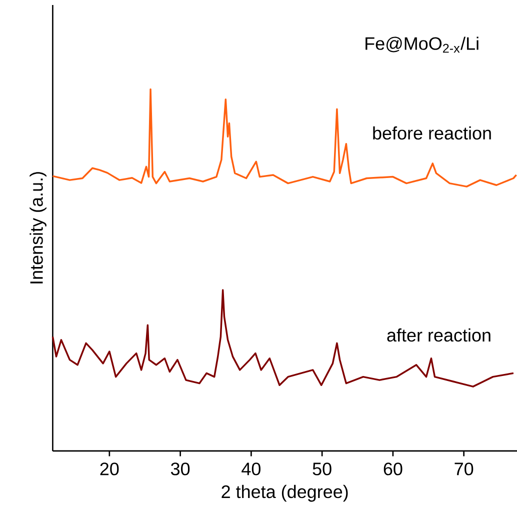 Image resolution: width=517 pixels, height=516 pixels. What do you see at coordinates (432, 133) in the screenshot?
I see `series-label: before reaction` at bounding box center [432, 133].